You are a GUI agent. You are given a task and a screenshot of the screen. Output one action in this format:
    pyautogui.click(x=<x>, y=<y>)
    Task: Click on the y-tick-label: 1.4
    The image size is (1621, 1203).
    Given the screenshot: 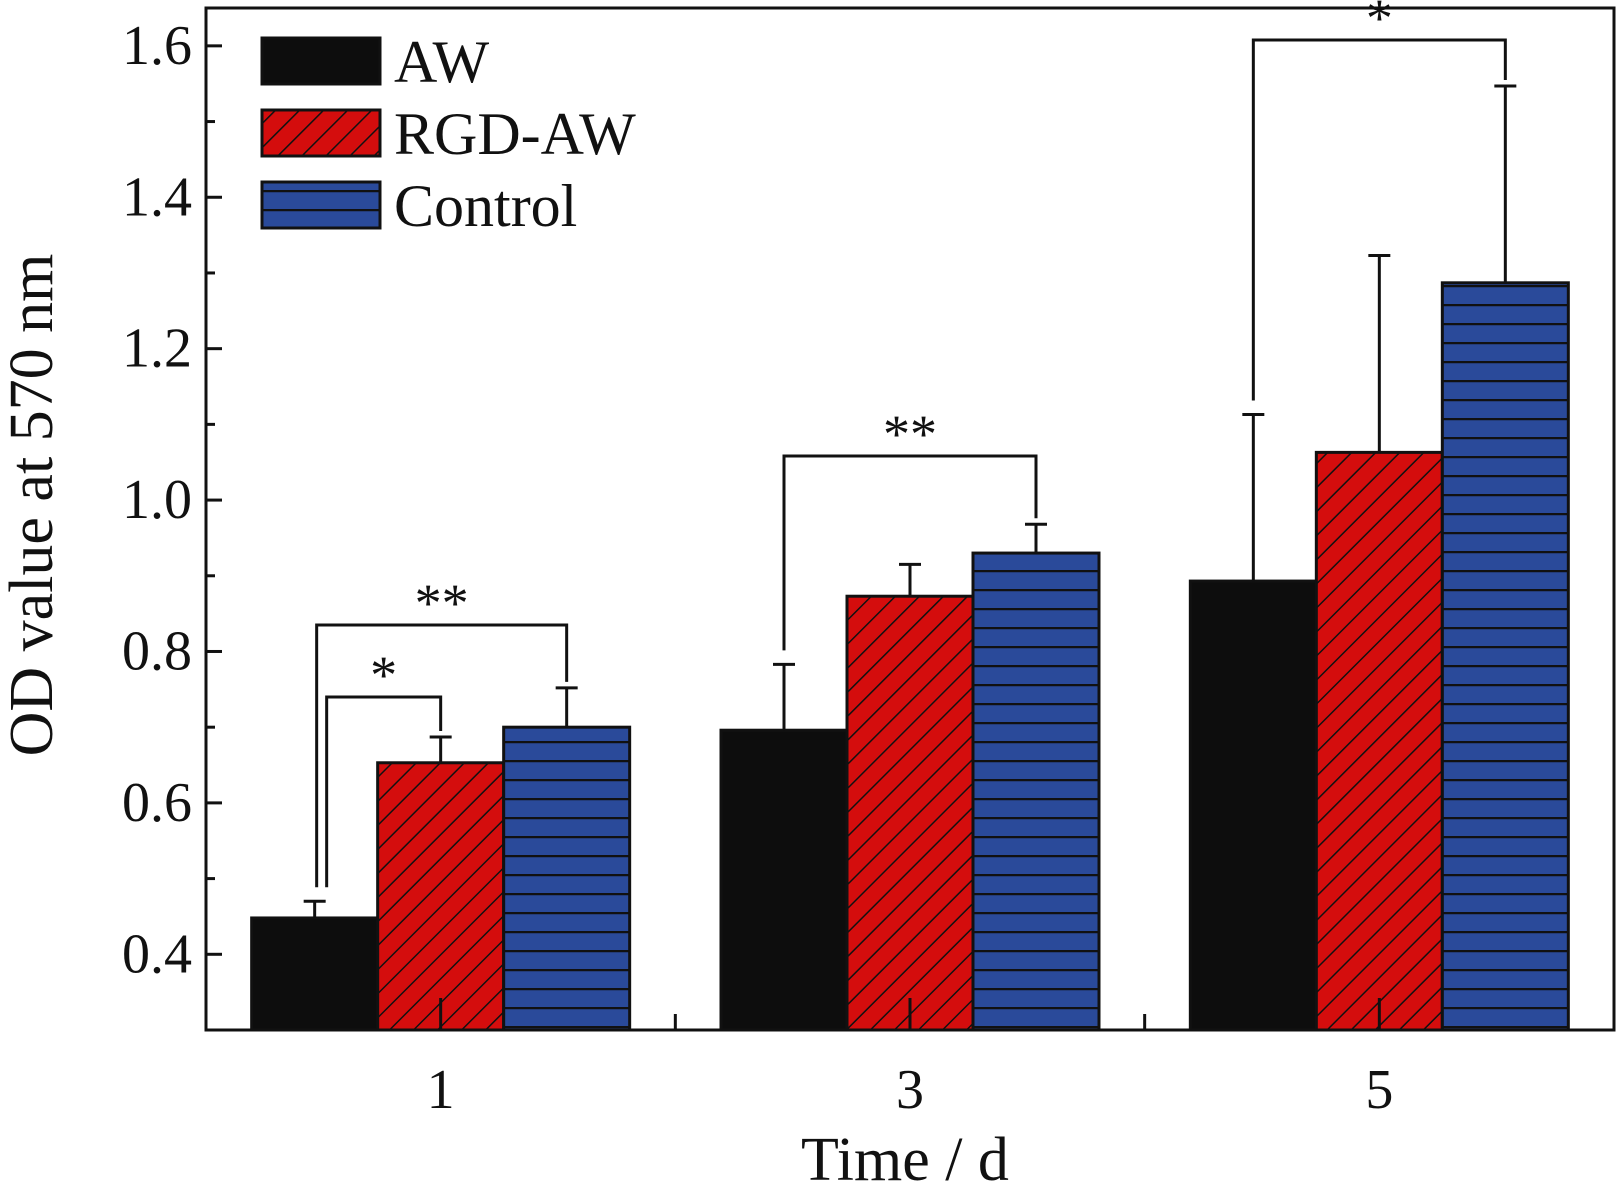 What is the action you would take?
    pyautogui.click(x=157, y=197)
    